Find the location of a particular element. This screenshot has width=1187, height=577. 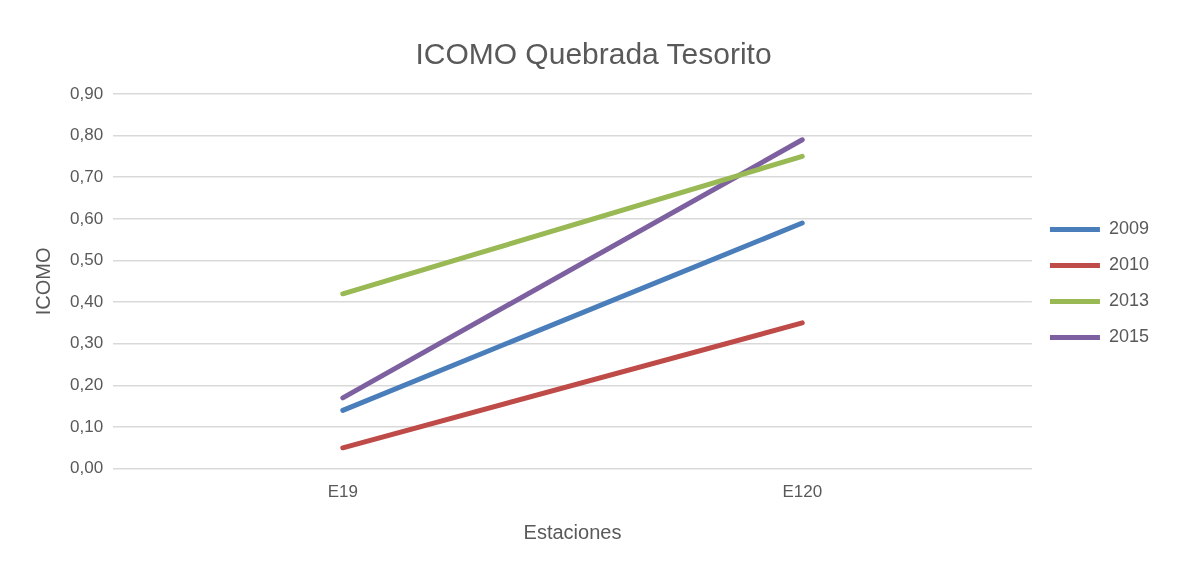

x-axis-title: Estaciones is located at coordinates (572, 531).